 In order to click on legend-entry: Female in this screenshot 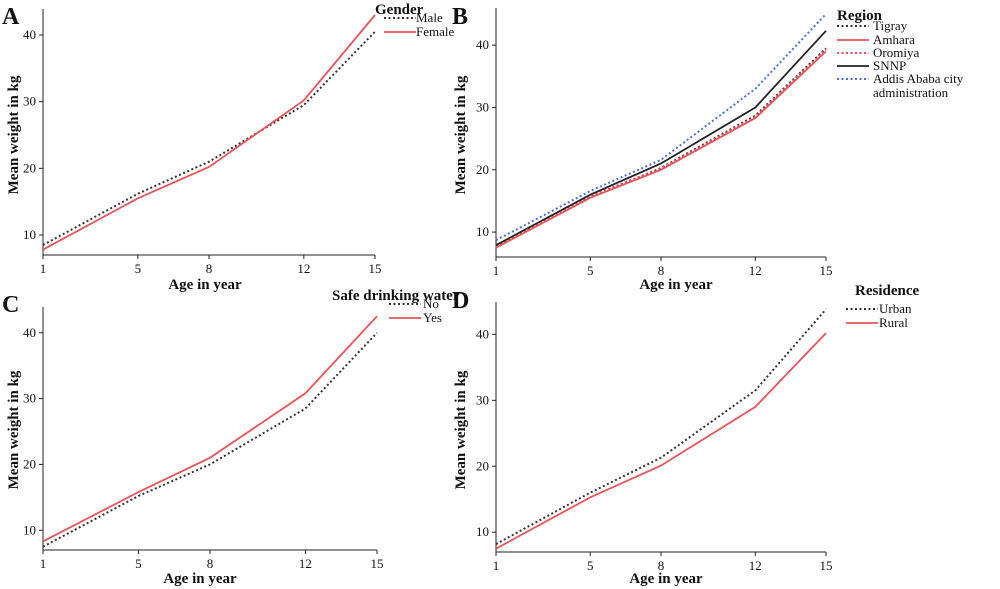, I will do `click(435, 31)`.